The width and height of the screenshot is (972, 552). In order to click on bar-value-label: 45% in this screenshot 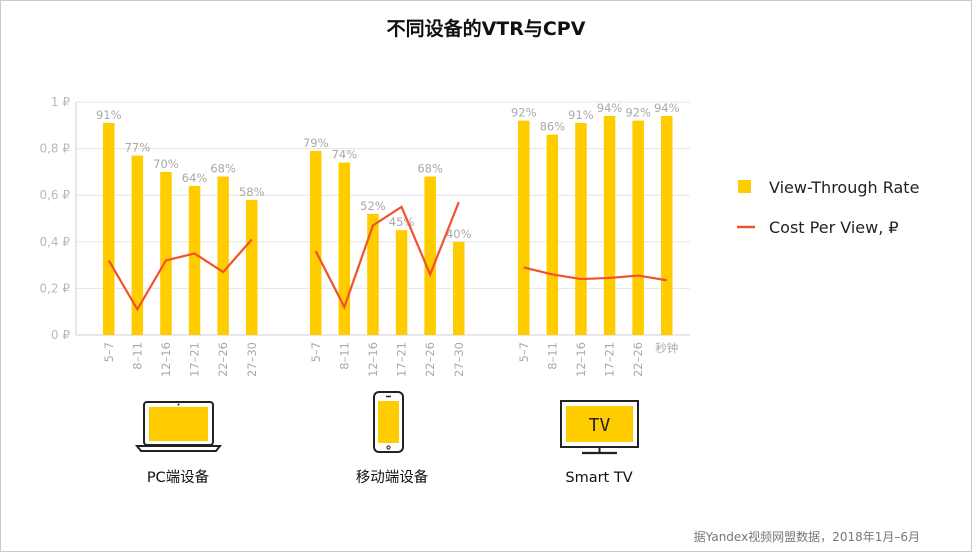, I will do `click(402, 222)`.